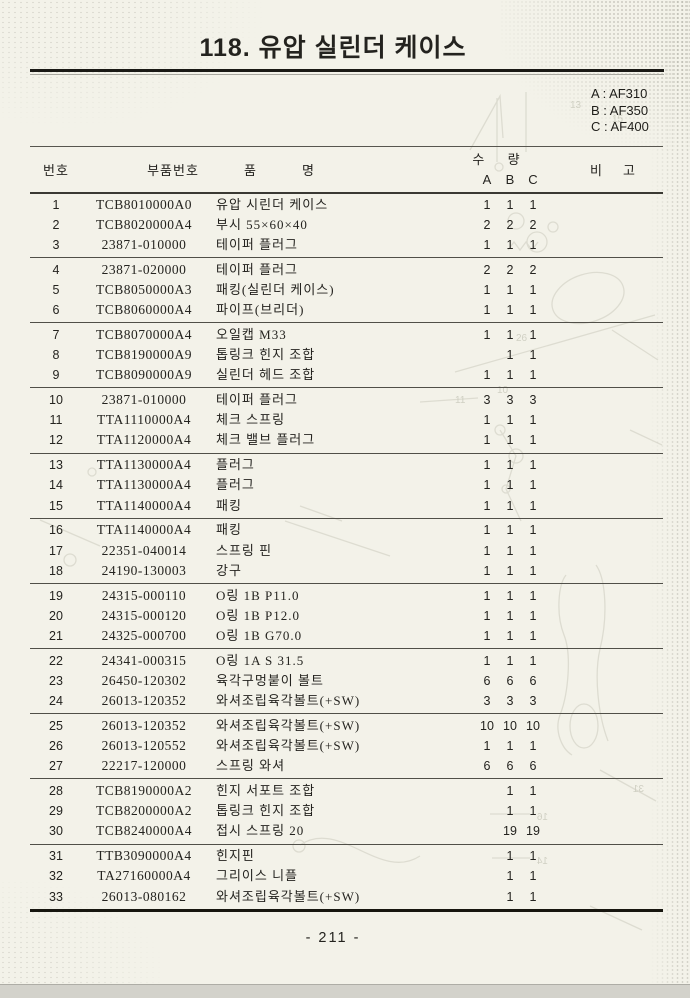 This screenshot has width=690, height=998. I want to click on qty-a: 6, so click(487, 766).